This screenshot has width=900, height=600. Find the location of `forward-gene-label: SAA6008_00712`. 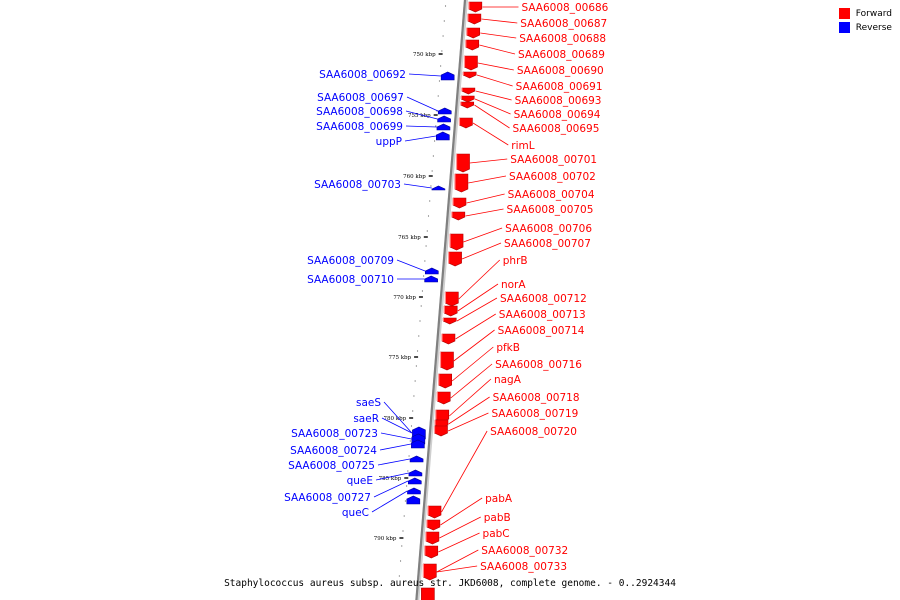

forward-gene-label: SAA6008_00712 is located at coordinates (543, 299).